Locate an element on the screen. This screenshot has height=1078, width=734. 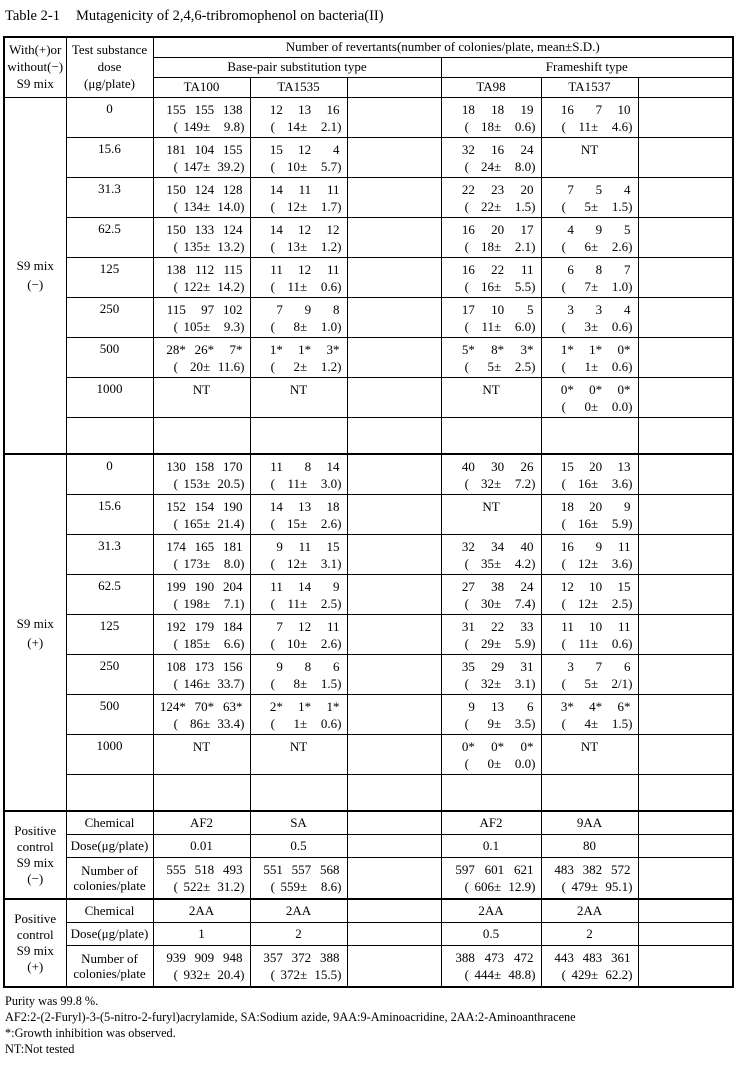
colony-count: 18 is located at coordinates (567, 506).